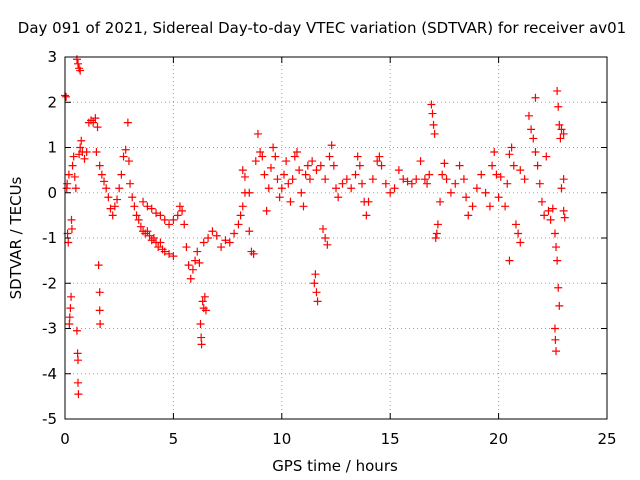 The height and width of the screenshot is (480, 640). What do you see at coordinates (390, 439) in the screenshot?
I see `x-tick-label: 15` at bounding box center [390, 439].